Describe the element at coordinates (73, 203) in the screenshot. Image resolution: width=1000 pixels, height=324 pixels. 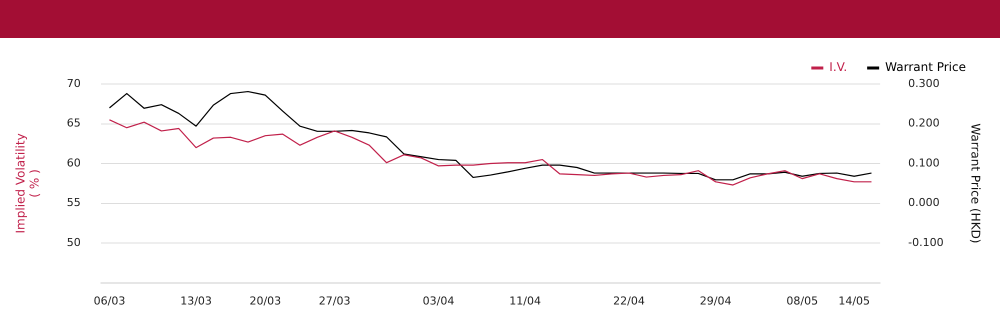
I see `y-tick-label: 55` at that location.